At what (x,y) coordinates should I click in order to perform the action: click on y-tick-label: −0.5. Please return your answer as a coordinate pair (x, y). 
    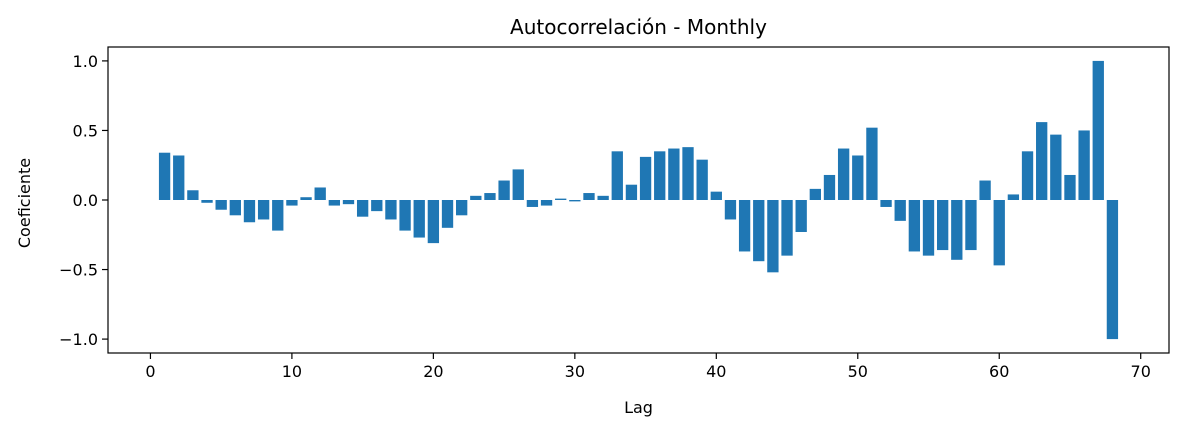
    Looking at the image, I should click on (78, 270).